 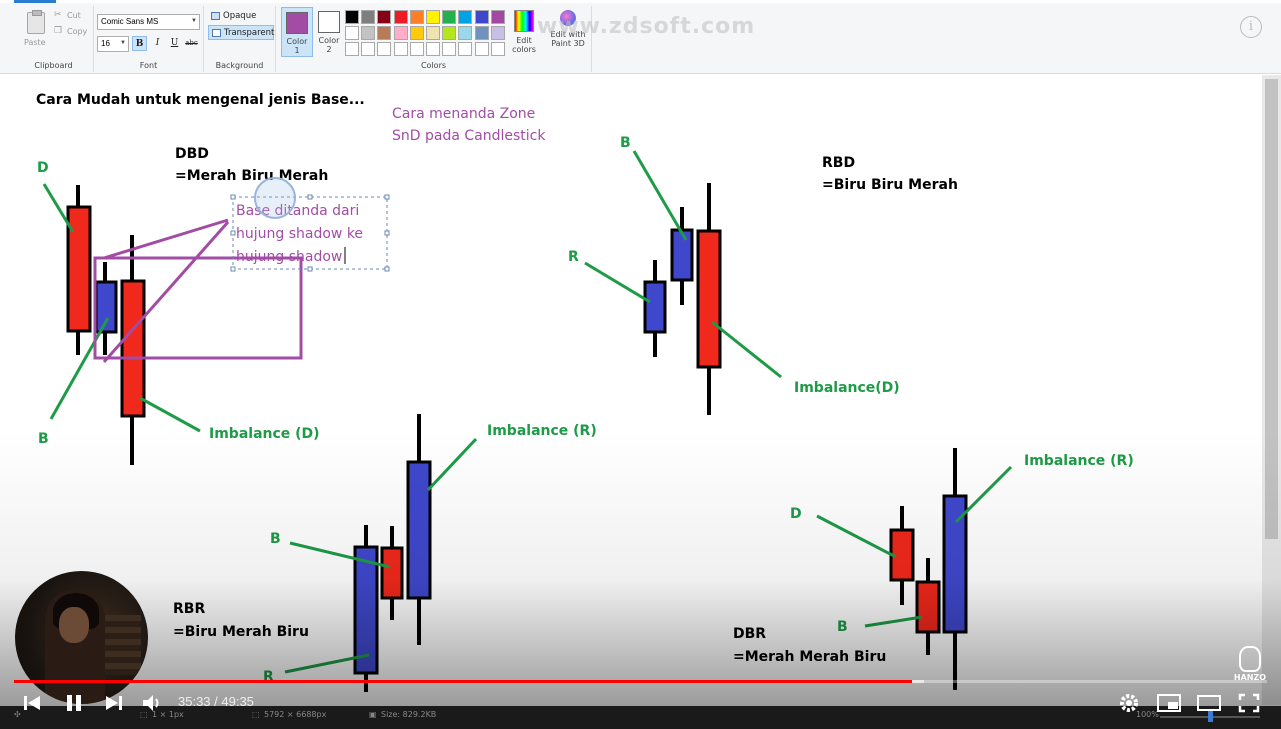 What do you see at coordinates (1169, 703) in the screenshot?
I see `miniplayer-icon` at bounding box center [1169, 703].